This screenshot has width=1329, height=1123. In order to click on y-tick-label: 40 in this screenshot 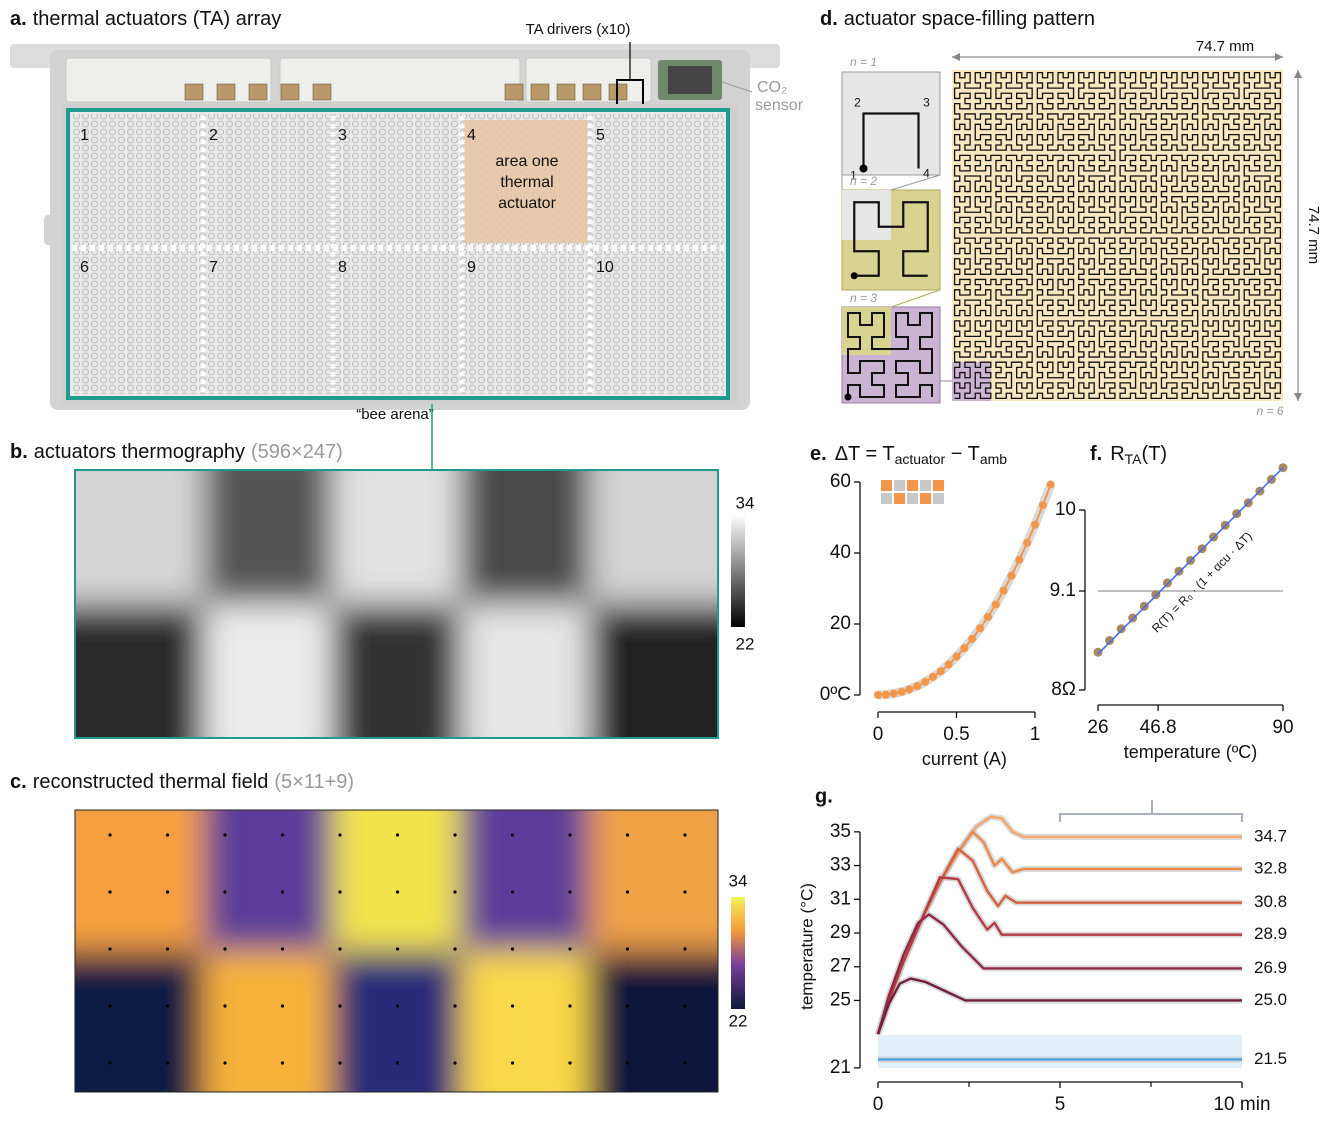, I will do `click(840, 552)`.